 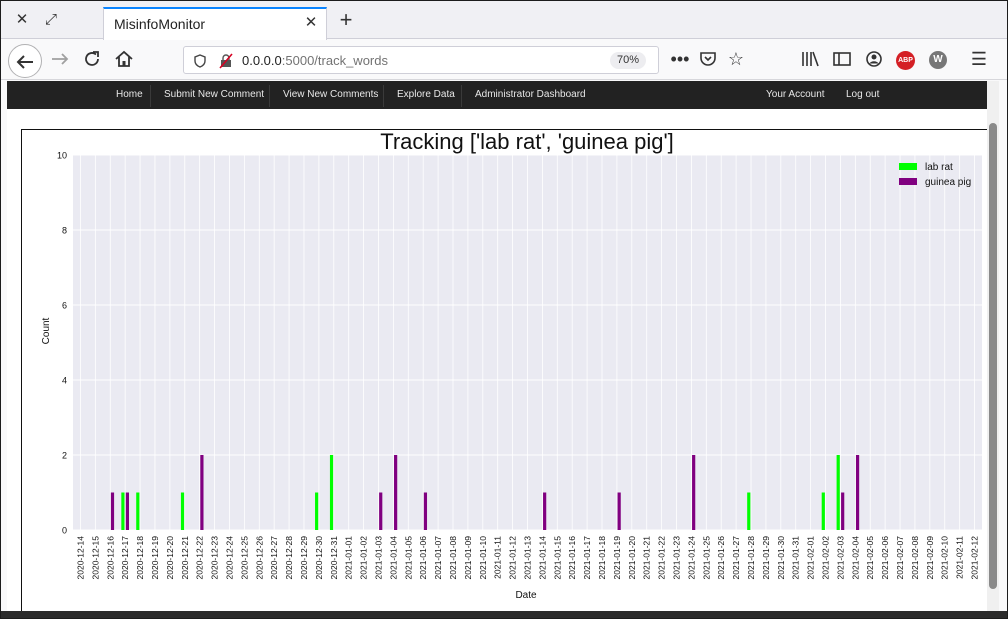 I want to click on x-tick-label: 2021-01-24, so click(x=691, y=558).